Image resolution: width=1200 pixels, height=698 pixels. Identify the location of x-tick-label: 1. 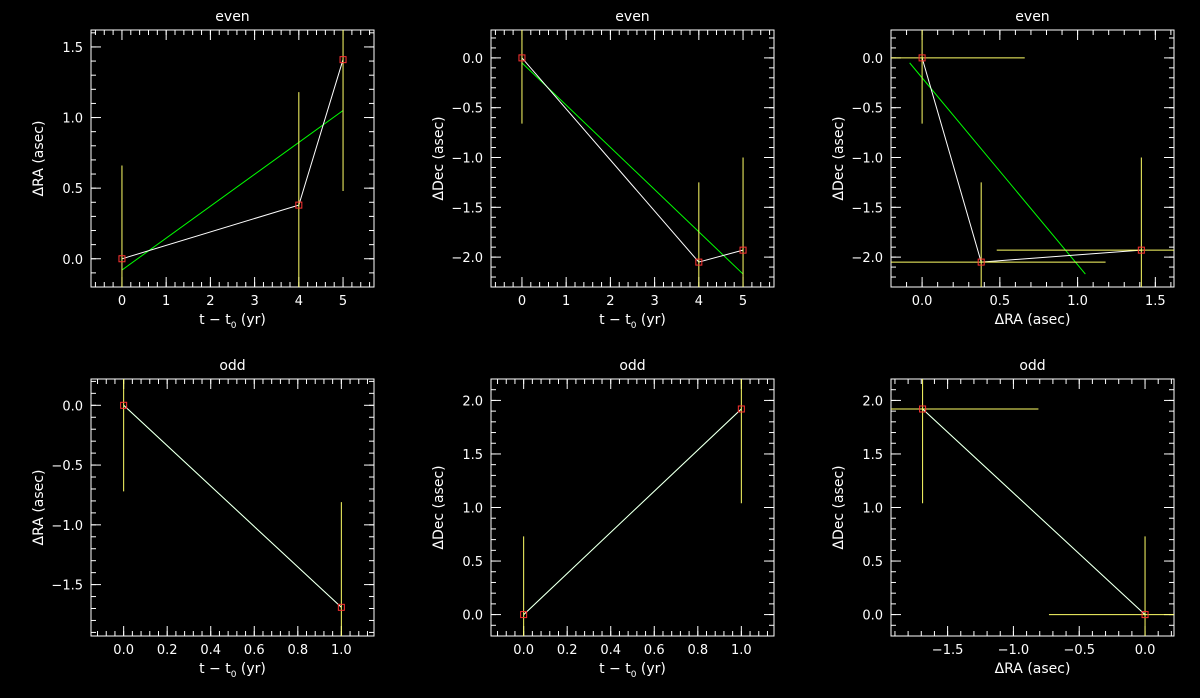
(166, 301).